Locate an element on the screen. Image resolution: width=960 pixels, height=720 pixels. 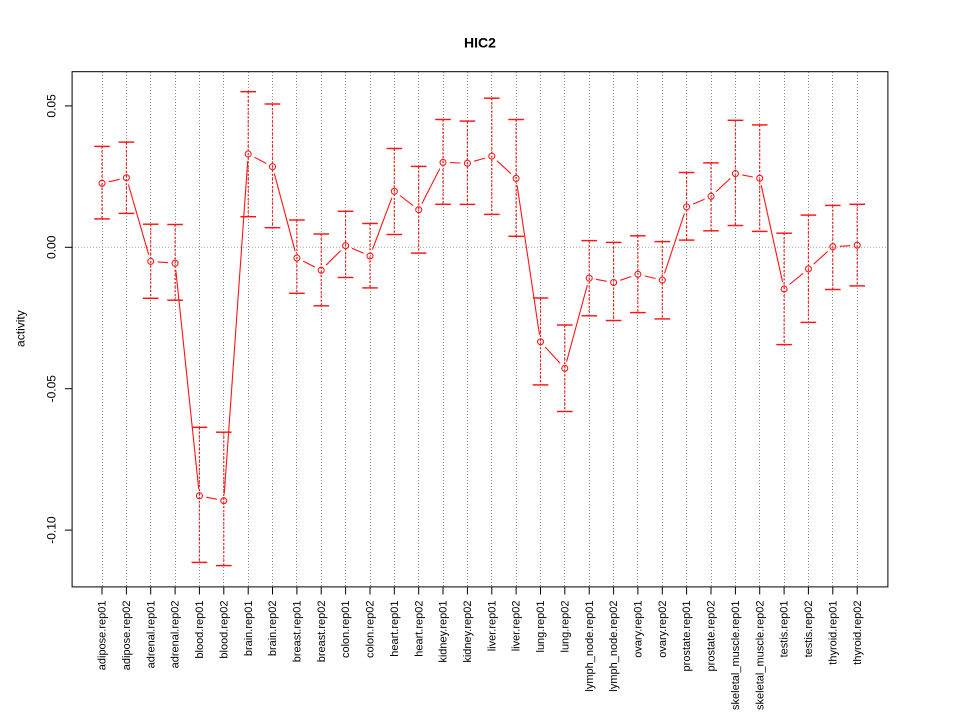
svg-text: skeletal_muscle.rep01 is located at coordinates (736, 655).